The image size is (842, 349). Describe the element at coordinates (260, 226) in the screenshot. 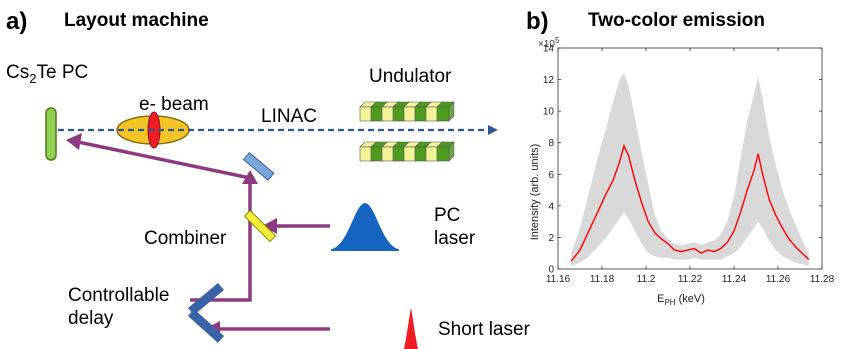

I see `combiner` at that location.